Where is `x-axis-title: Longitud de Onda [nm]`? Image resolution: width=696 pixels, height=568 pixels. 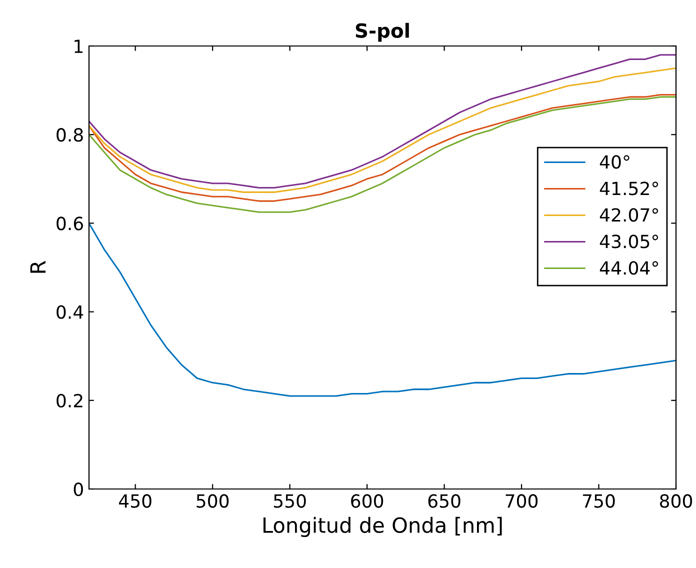
x-axis-title: Longitud de Onda [nm] is located at coordinates (383, 527).